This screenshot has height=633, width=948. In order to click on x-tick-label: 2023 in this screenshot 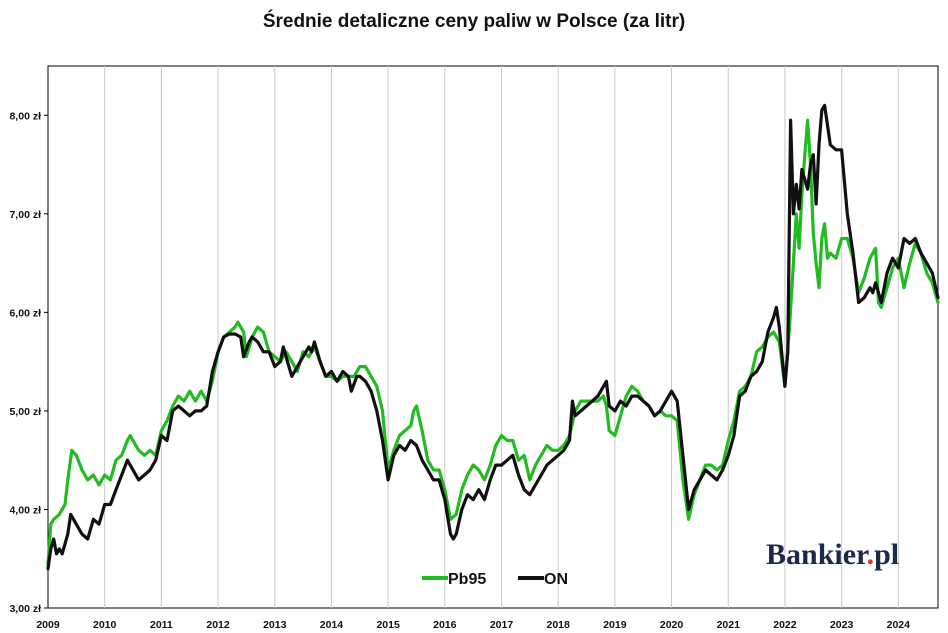, I will do `click(842, 625)`.